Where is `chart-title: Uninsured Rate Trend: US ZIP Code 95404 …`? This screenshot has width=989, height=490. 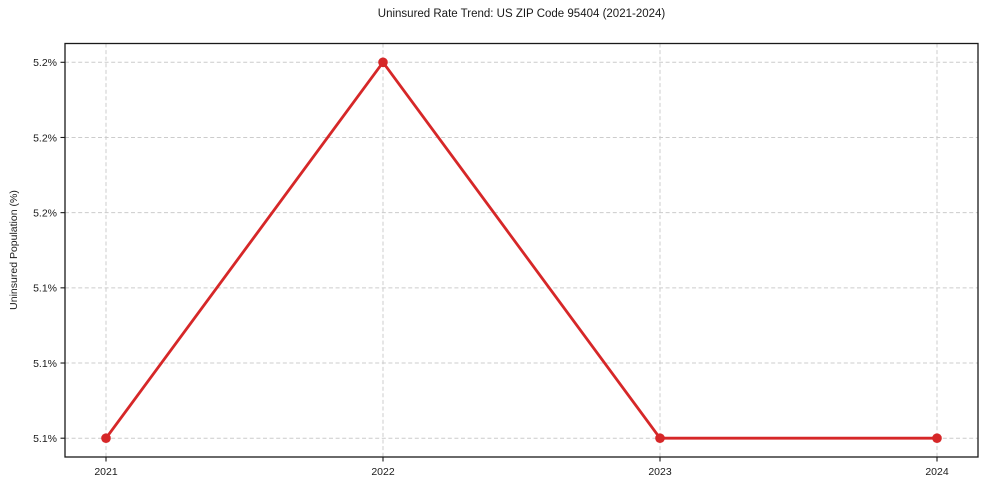
chart-title: Uninsured Rate Trend: US ZIP Code 95404 … is located at coordinates (521, 14).